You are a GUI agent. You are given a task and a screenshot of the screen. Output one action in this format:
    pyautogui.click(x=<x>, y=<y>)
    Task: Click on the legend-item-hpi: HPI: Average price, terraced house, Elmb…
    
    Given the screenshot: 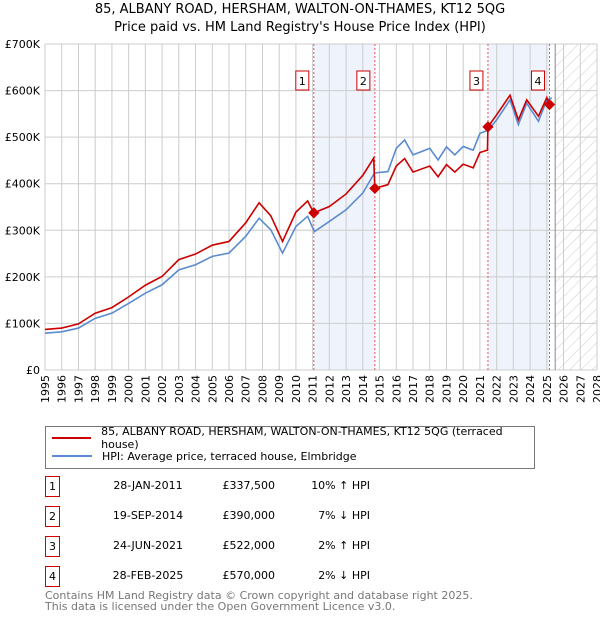 What is the action you would take?
    pyautogui.click(x=204, y=456)
    